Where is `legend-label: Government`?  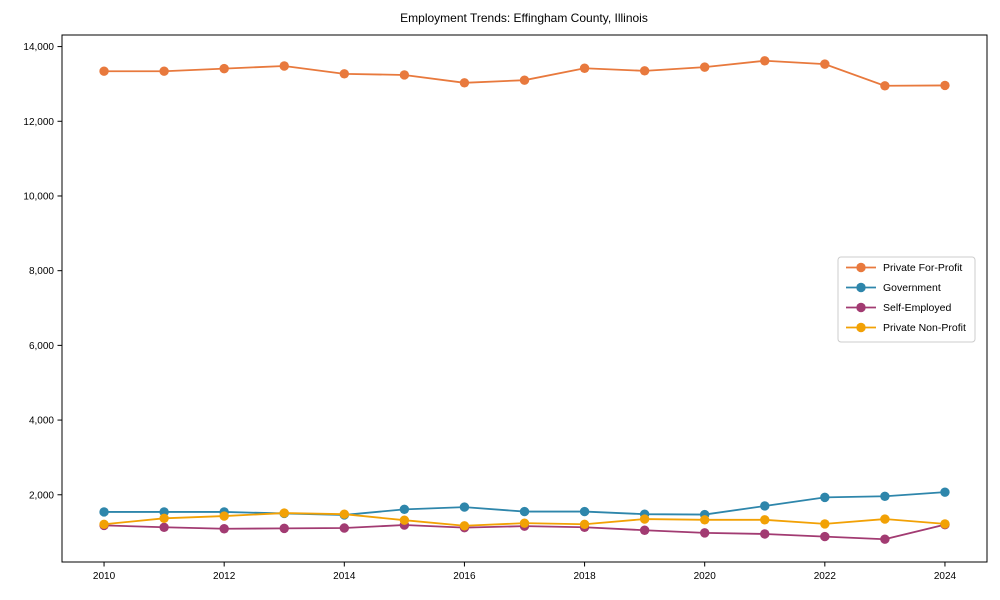
legend-label: Government is located at coordinates (912, 288).